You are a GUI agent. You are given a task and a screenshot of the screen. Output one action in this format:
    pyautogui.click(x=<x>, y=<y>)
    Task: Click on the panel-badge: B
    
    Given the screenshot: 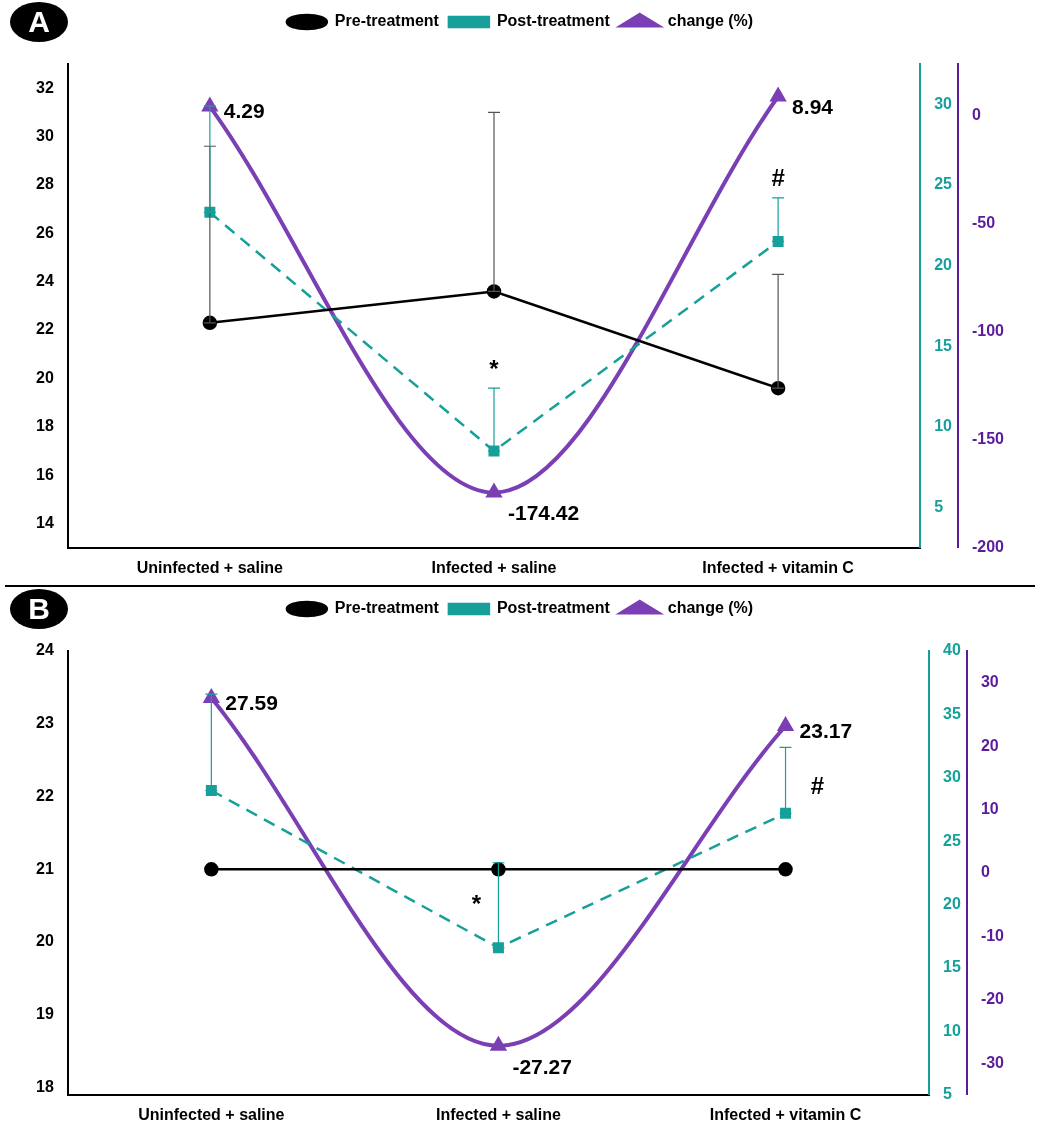 What is the action you would take?
    pyautogui.click(x=39, y=609)
    